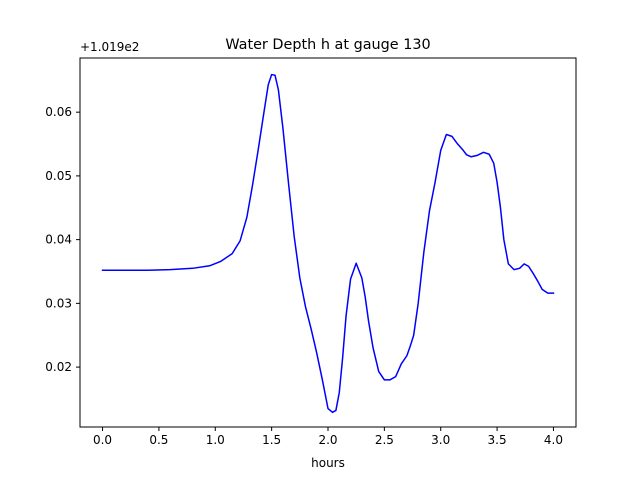 This screenshot has width=640, height=480. I want to click on x-tick-label: 0.0, so click(102, 440).